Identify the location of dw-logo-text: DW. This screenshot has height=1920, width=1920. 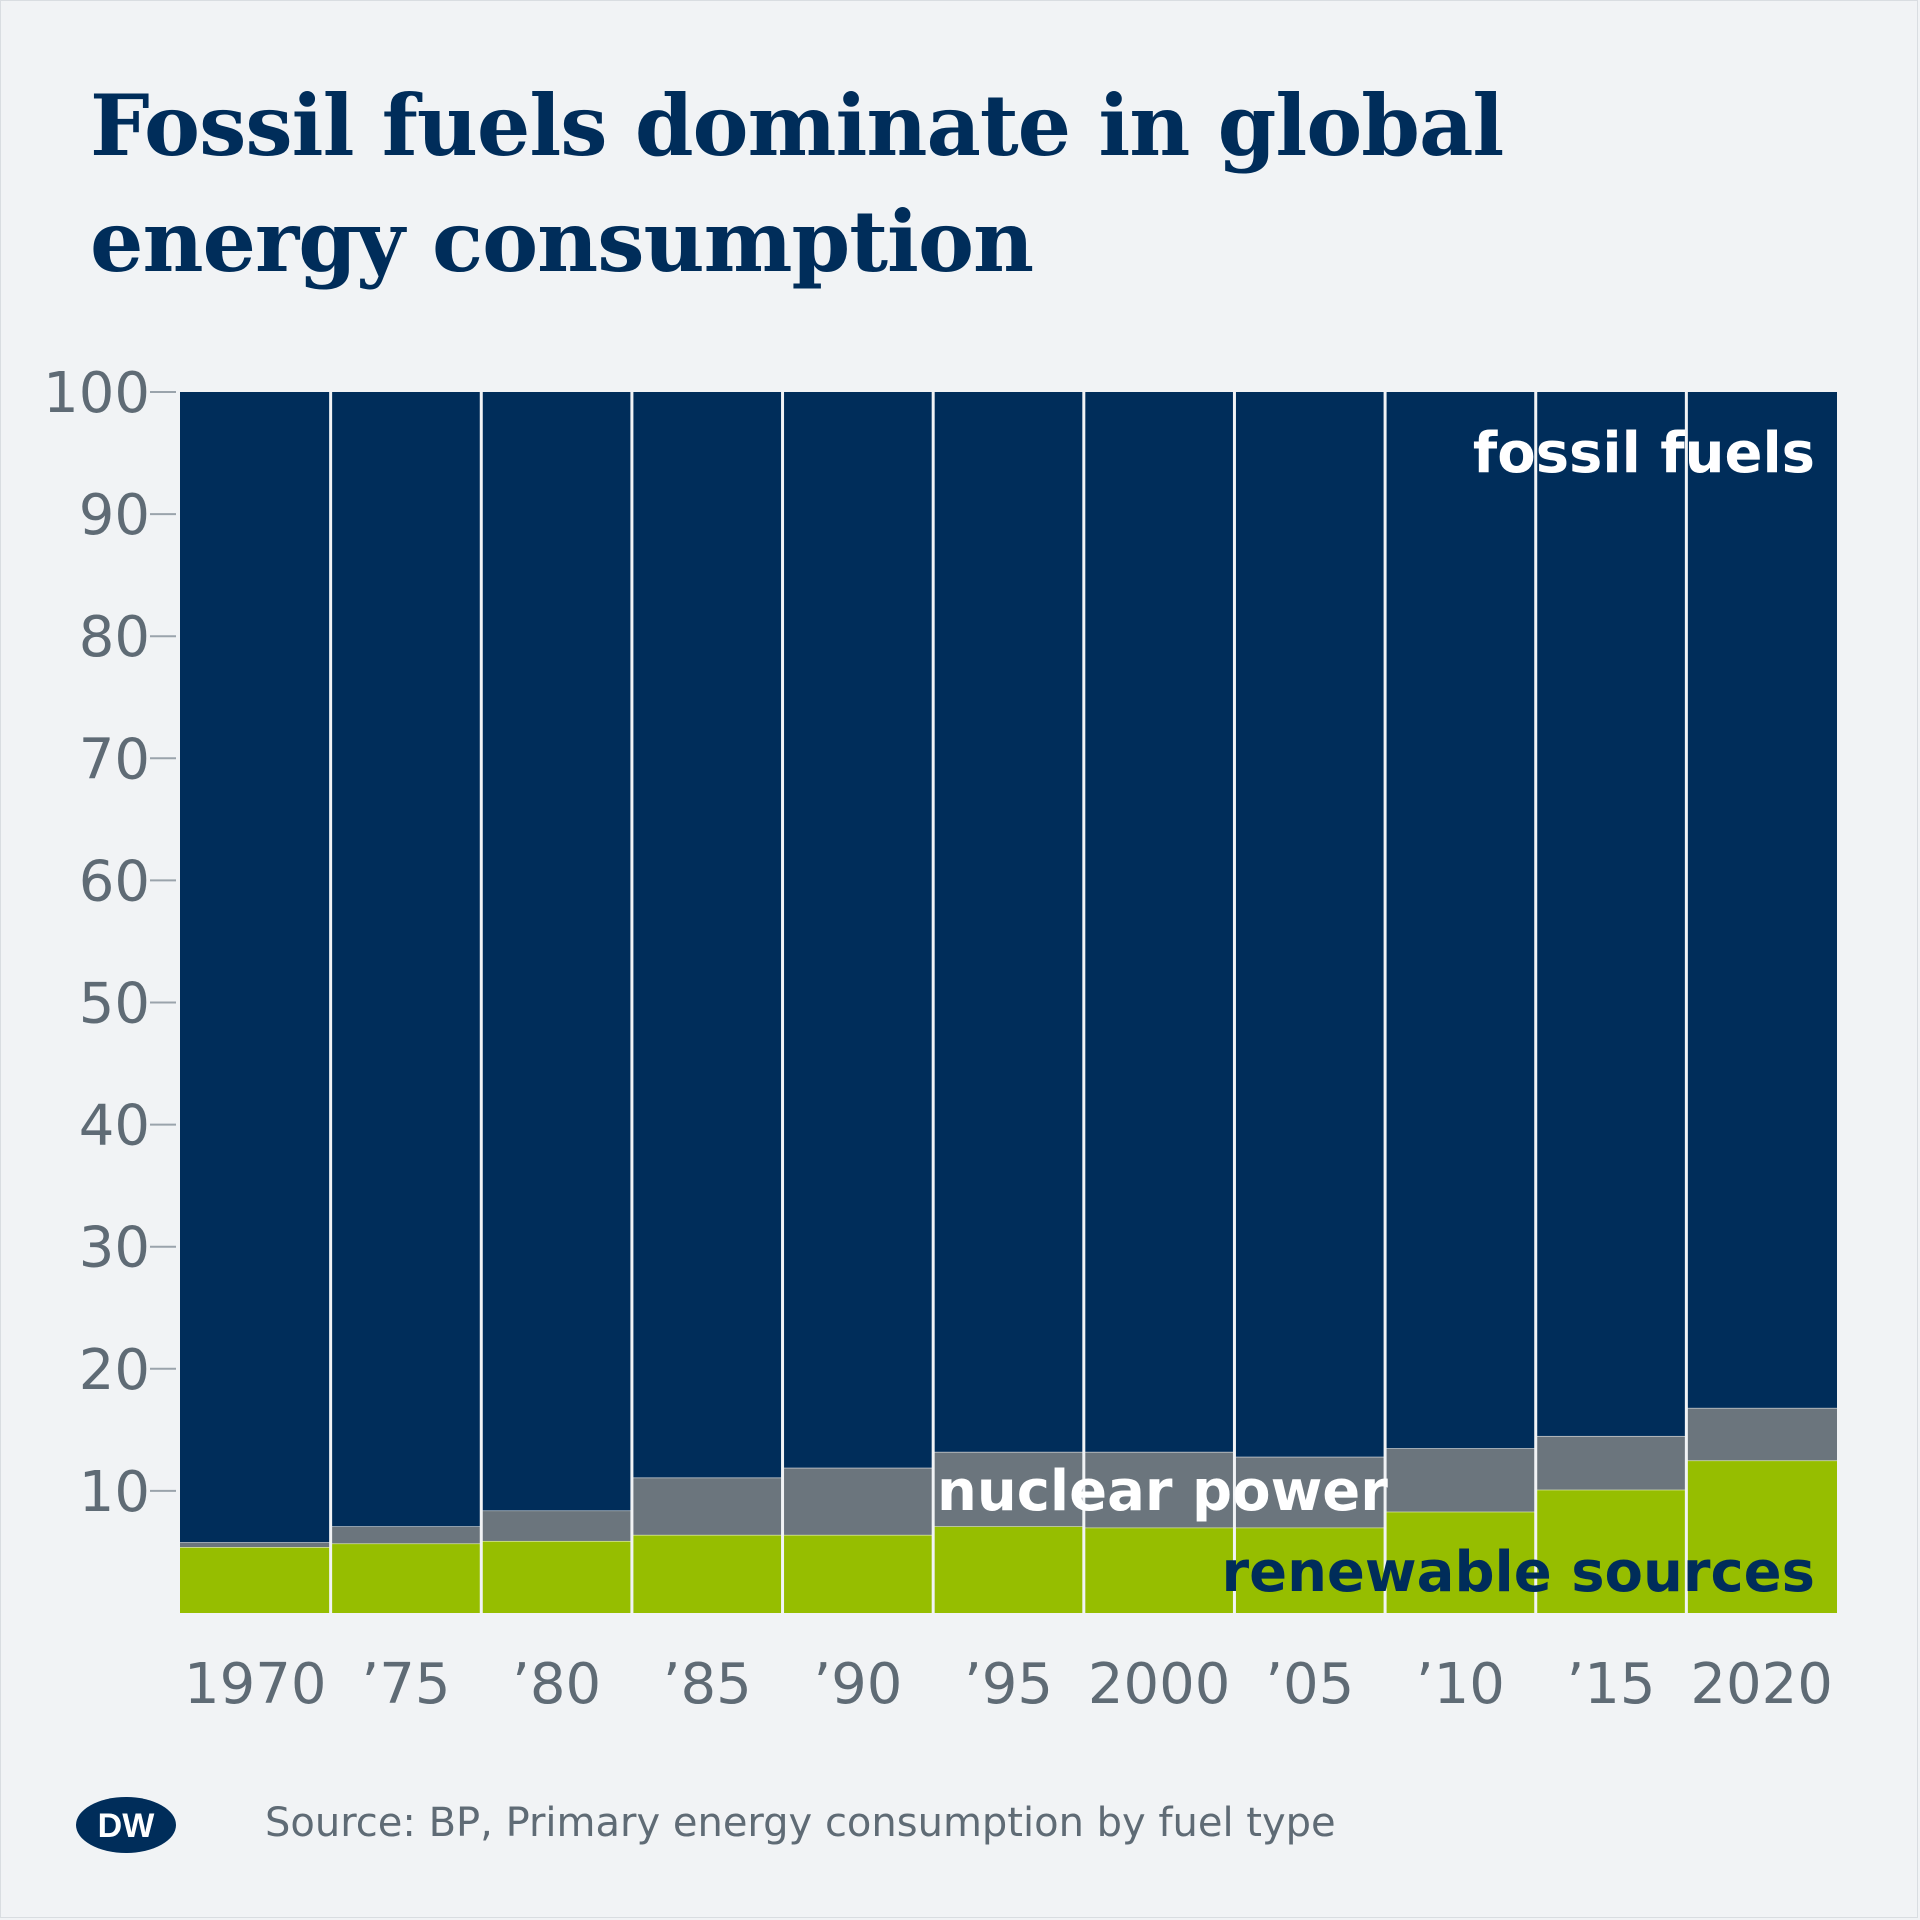
(127, 1826).